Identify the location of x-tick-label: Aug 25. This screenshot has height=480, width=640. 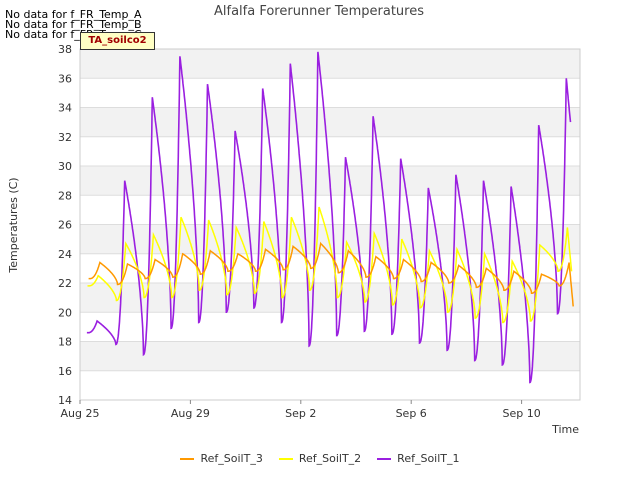
(80, 413).